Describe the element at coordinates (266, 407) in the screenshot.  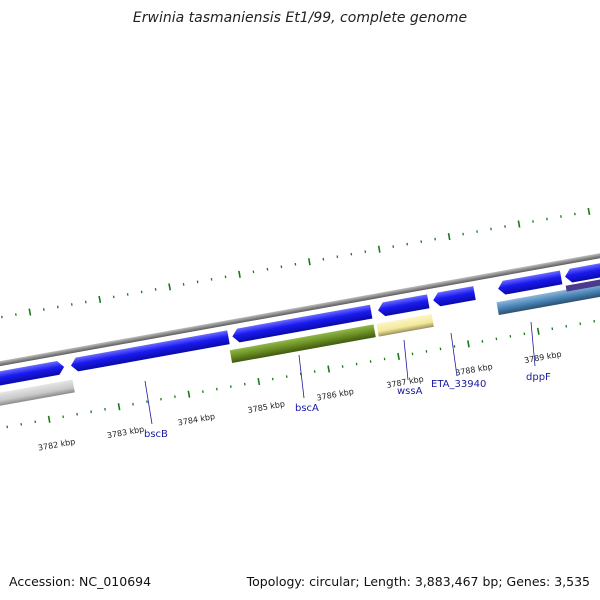
I see `axis-label: 3785 kbp` at that location.